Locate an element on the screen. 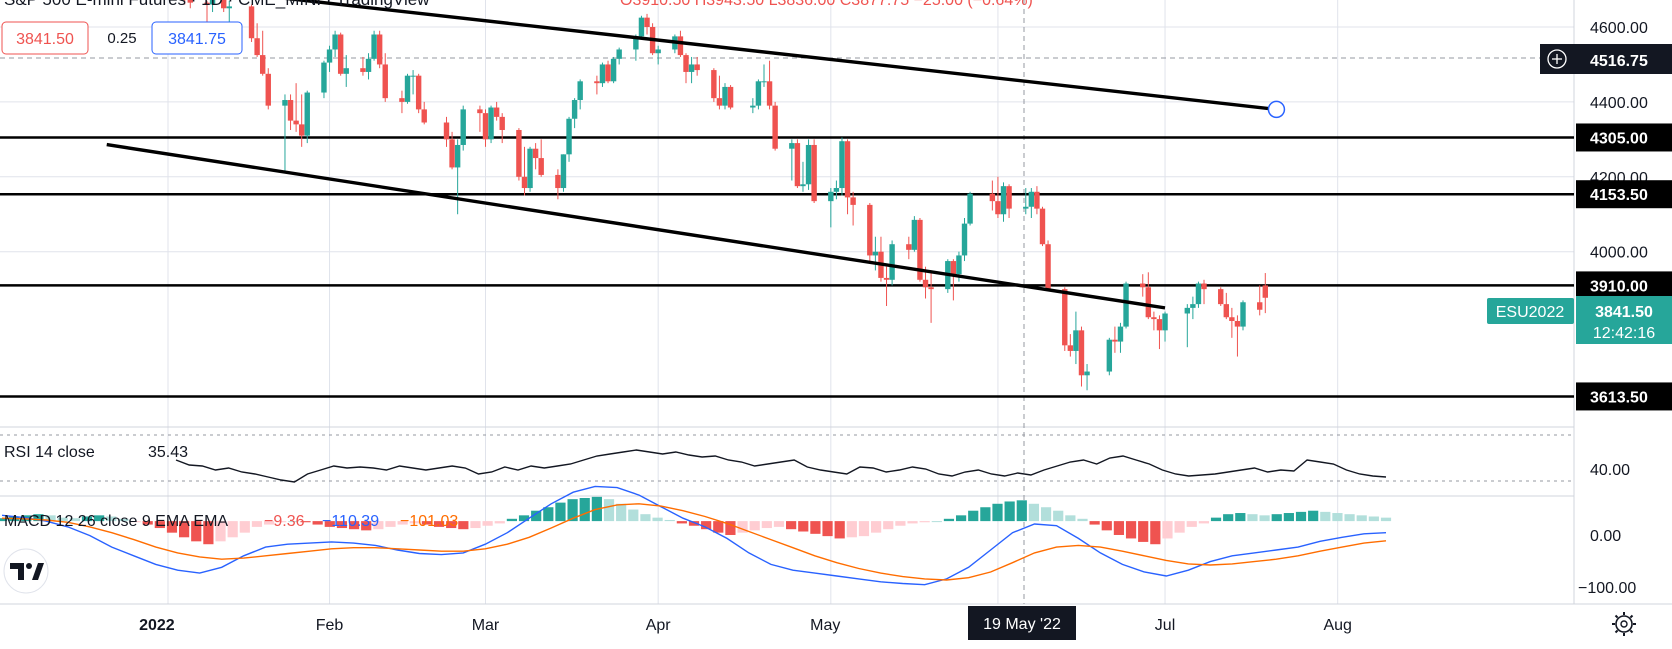 This screenshot has width=1672, height=649. bid-box: 3841.50 is located at coordinates (45, 38).